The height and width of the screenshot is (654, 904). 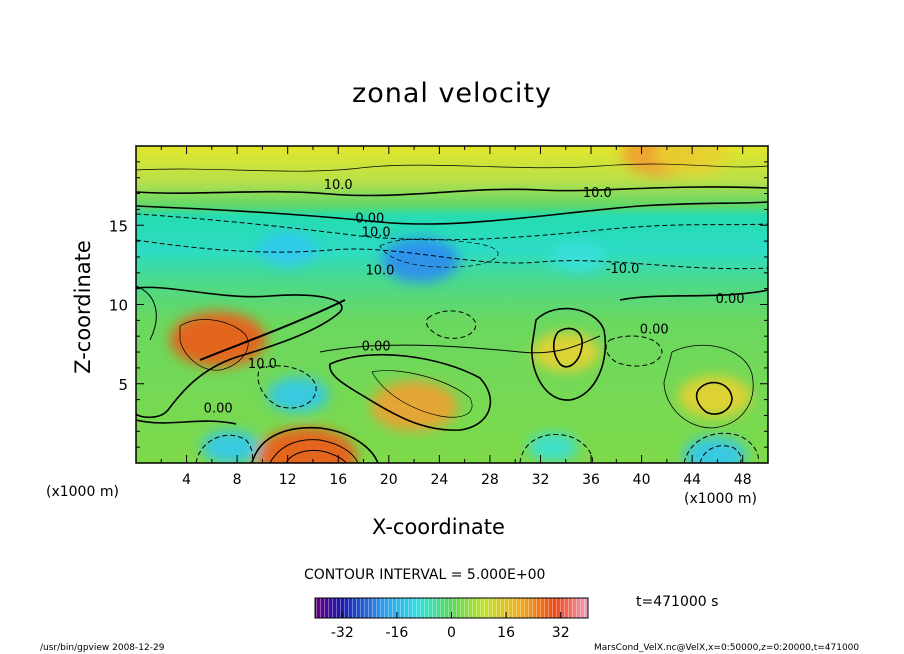 What do you see at coordinates (720, 499) in the screenshot?
I see `x-unit-right: (x1000 m)` at bounding box center [720, 499].